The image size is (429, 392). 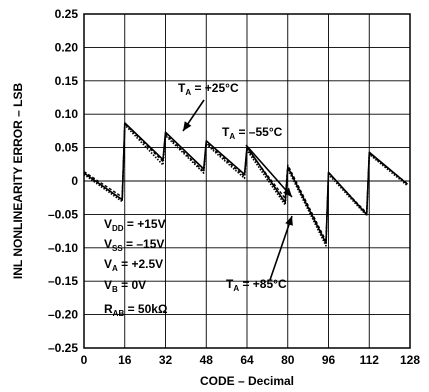 I want to click on y-tick-label: 0.25, so click(x=67, y=14).